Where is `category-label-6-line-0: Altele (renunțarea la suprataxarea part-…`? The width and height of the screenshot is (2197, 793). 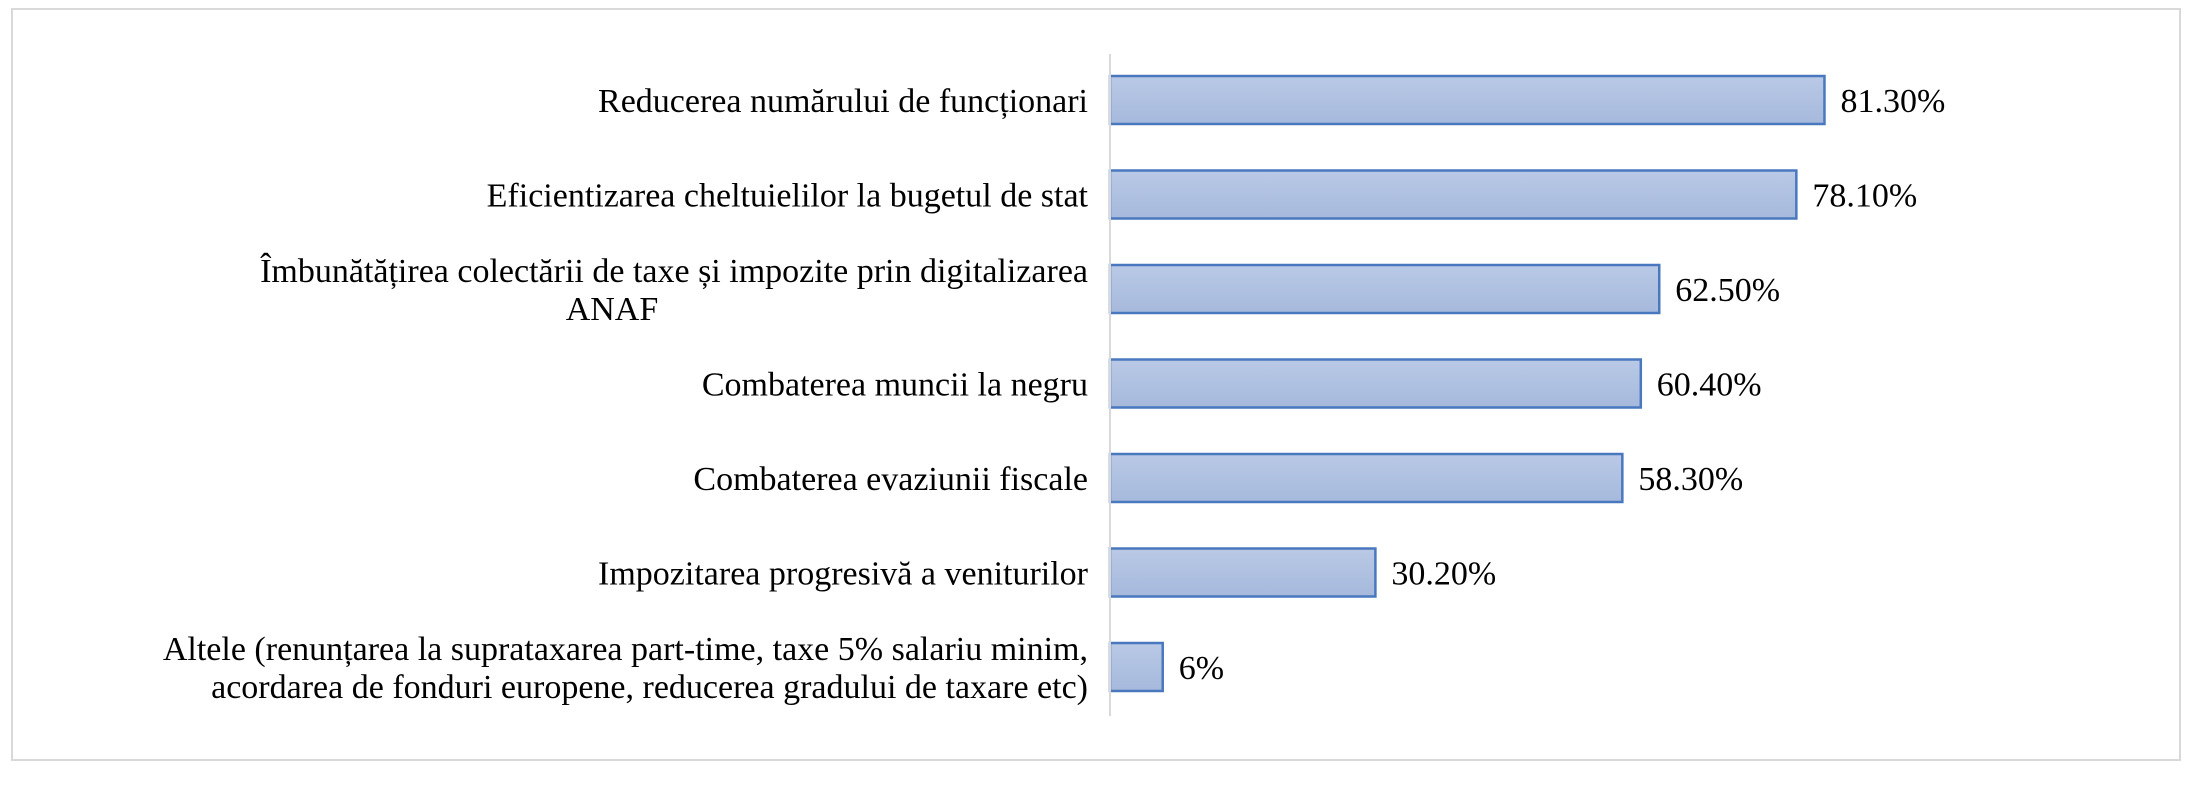 category-label-6-line-0: Altele (renunțarea la suprataxarea part-… is located at coordinates (625, 649).